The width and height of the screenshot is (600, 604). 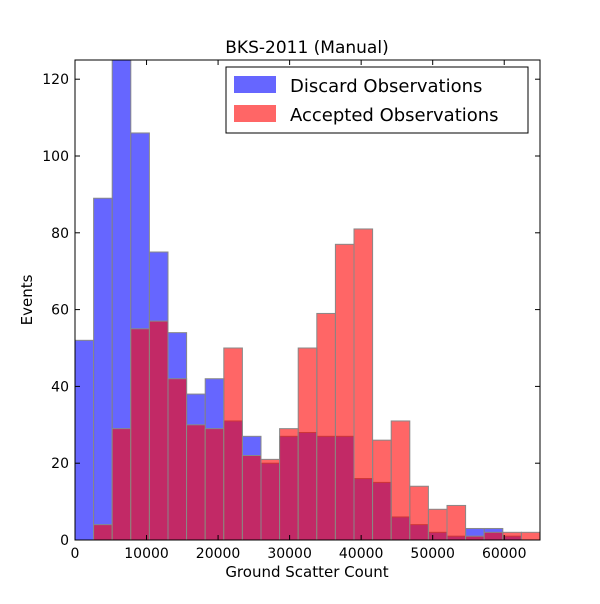 What do you see at coordinates (60, 387) in the screenshot?
I see `y-tick-label: 40` at bounding box center [60, 387].